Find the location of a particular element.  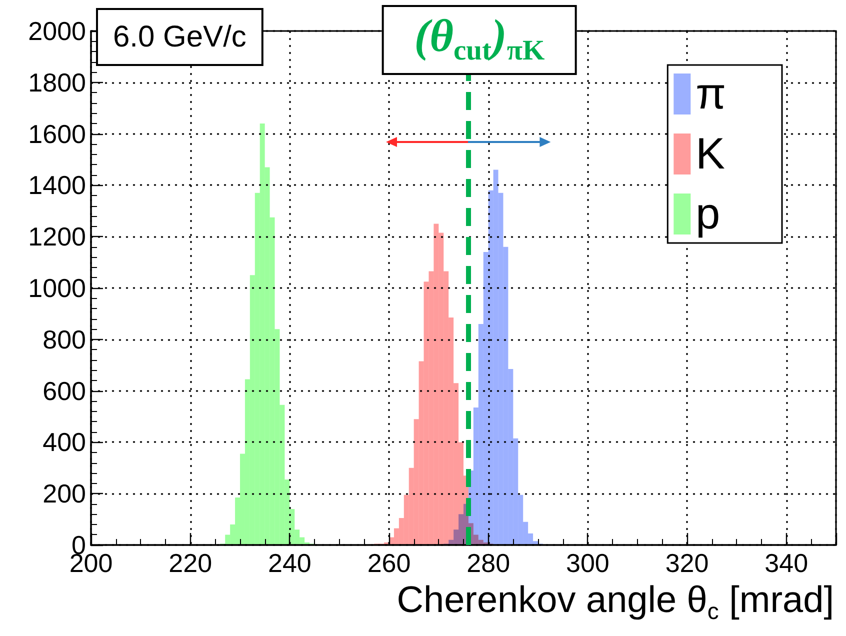

y-tick-label: 800 is located at coordinates (64, 339).